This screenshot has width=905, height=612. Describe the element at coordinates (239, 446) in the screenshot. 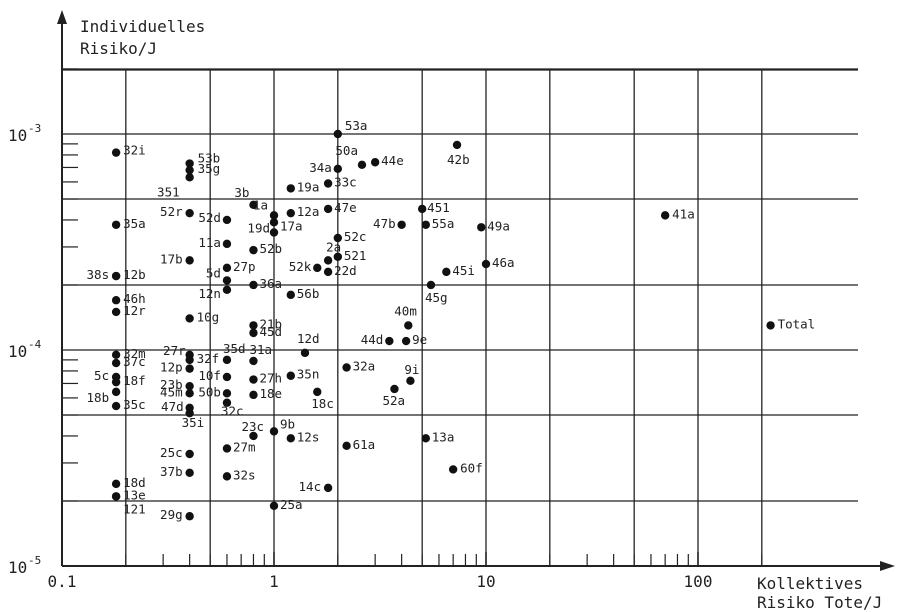

I see `data-point-27m: 27m` at that location.